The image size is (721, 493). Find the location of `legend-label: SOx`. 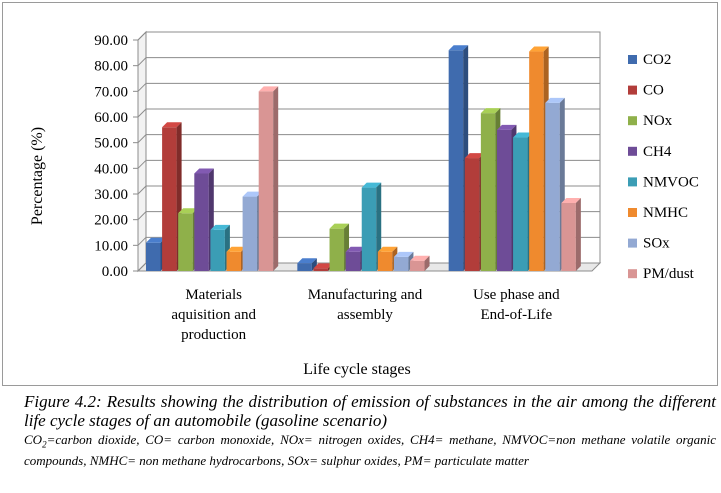

legend-label: SOx is located at coordinates (656, 244).